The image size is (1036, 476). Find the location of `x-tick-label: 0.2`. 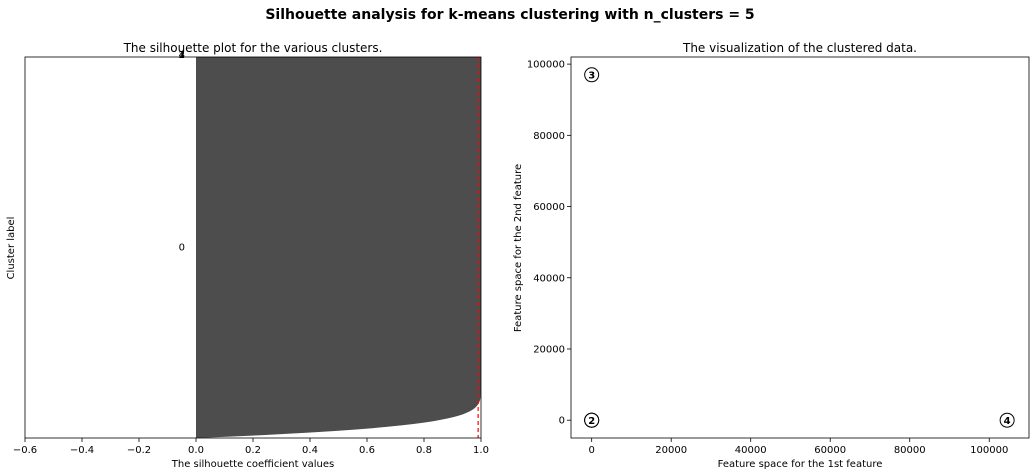

x-tick-label: 0.2 is located at coordinates (253, 450).